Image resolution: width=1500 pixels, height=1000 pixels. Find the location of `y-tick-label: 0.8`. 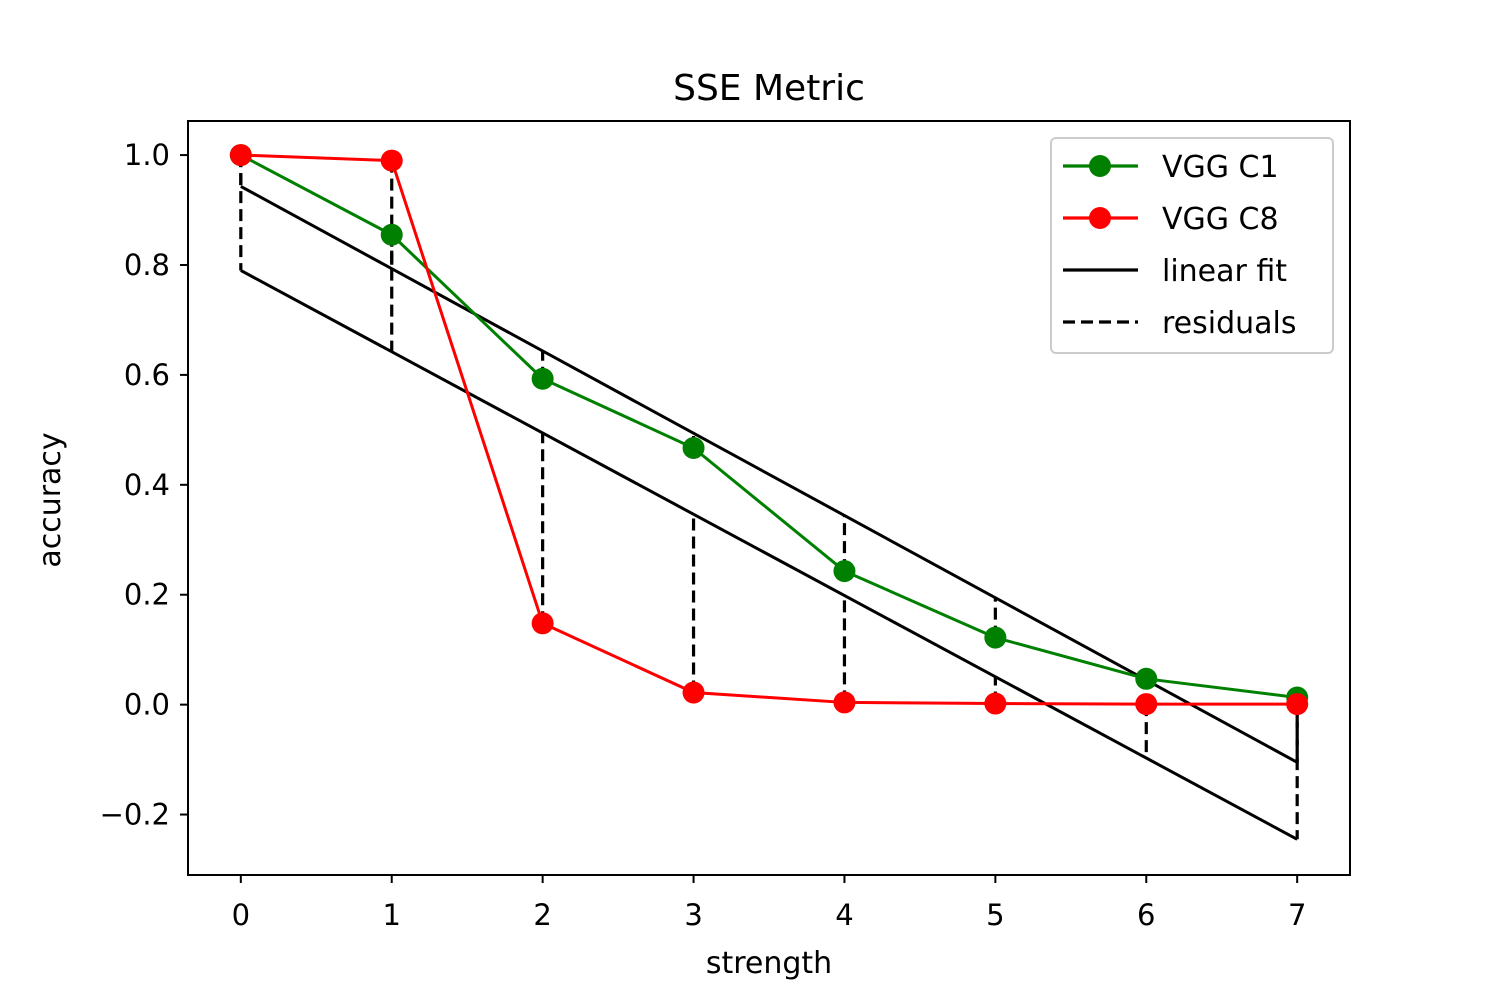

y-tick-label: 0.8 is located at coordinates (147, 265).